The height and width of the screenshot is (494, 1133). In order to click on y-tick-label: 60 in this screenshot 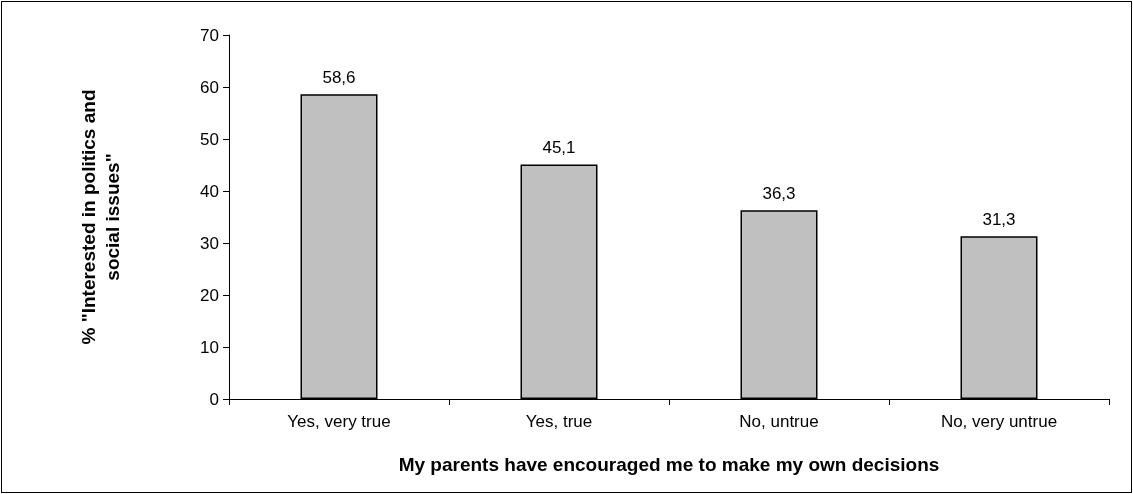, I will do `click(209, 87)`.